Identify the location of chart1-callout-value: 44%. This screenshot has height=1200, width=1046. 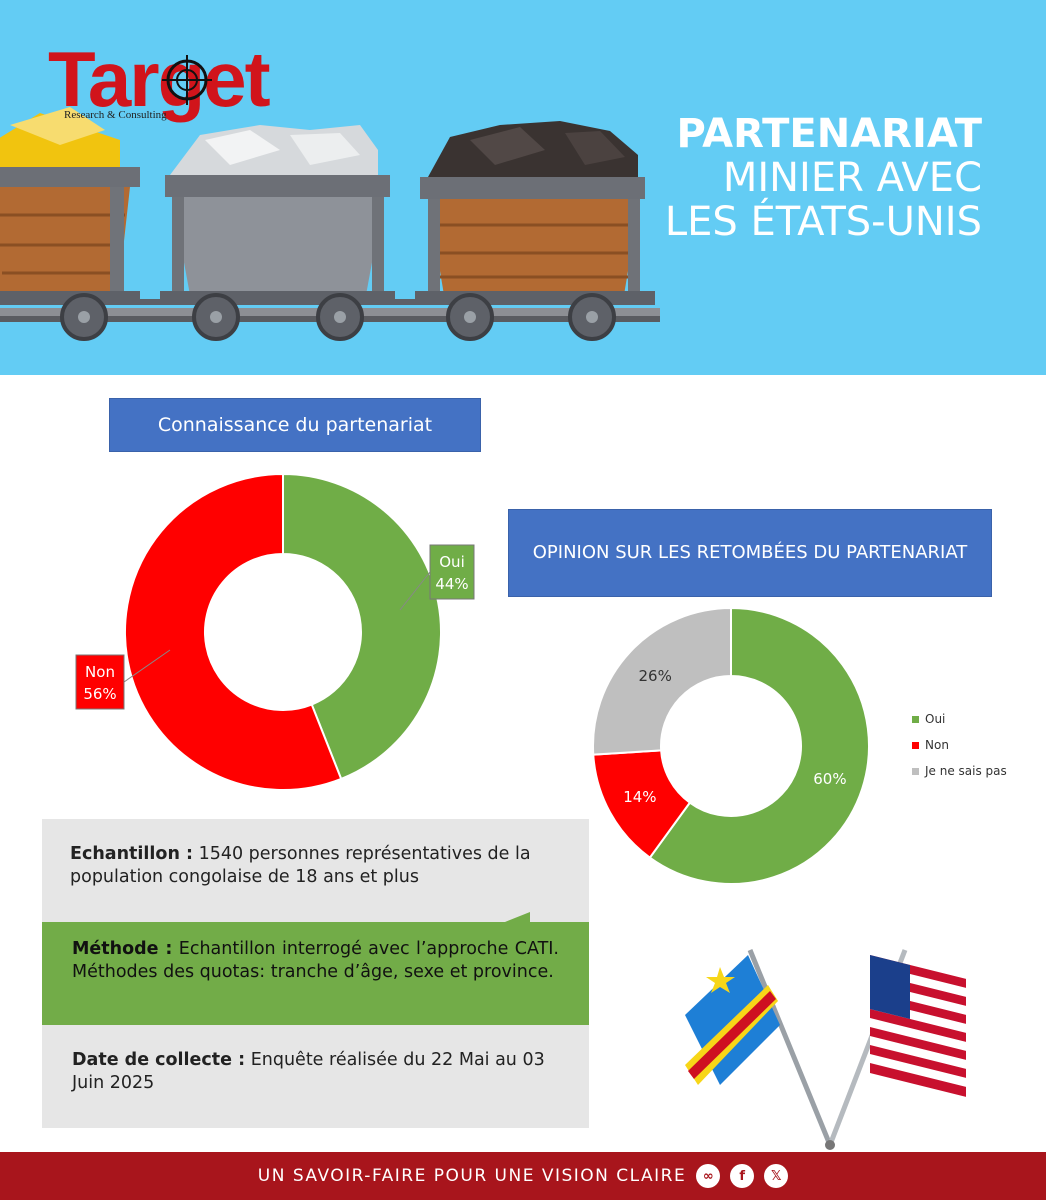
(451, 584).